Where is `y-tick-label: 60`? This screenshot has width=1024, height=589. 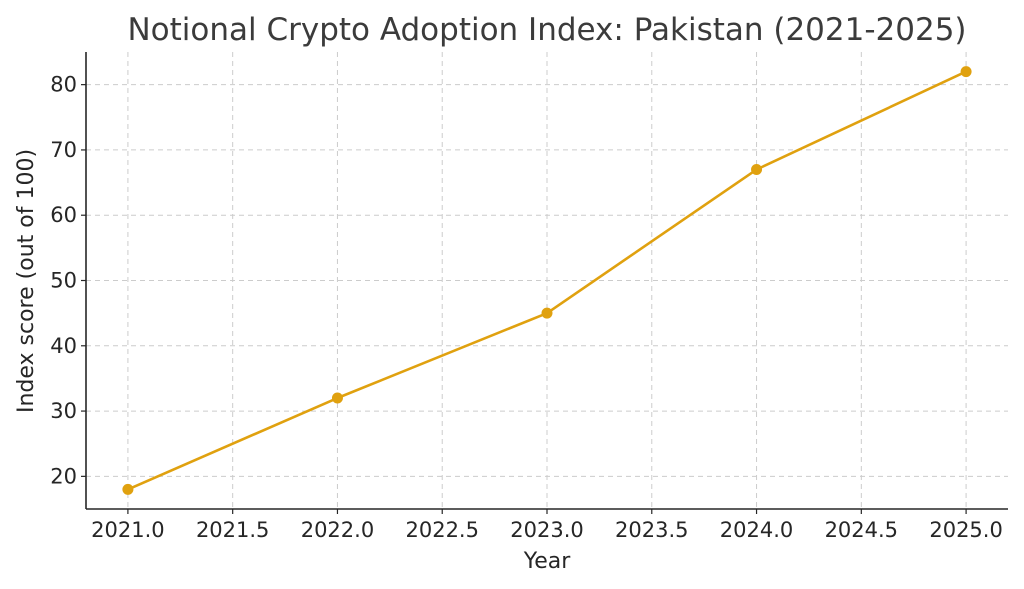 y-tick-label: 60 is located at coordinates (63, 215).